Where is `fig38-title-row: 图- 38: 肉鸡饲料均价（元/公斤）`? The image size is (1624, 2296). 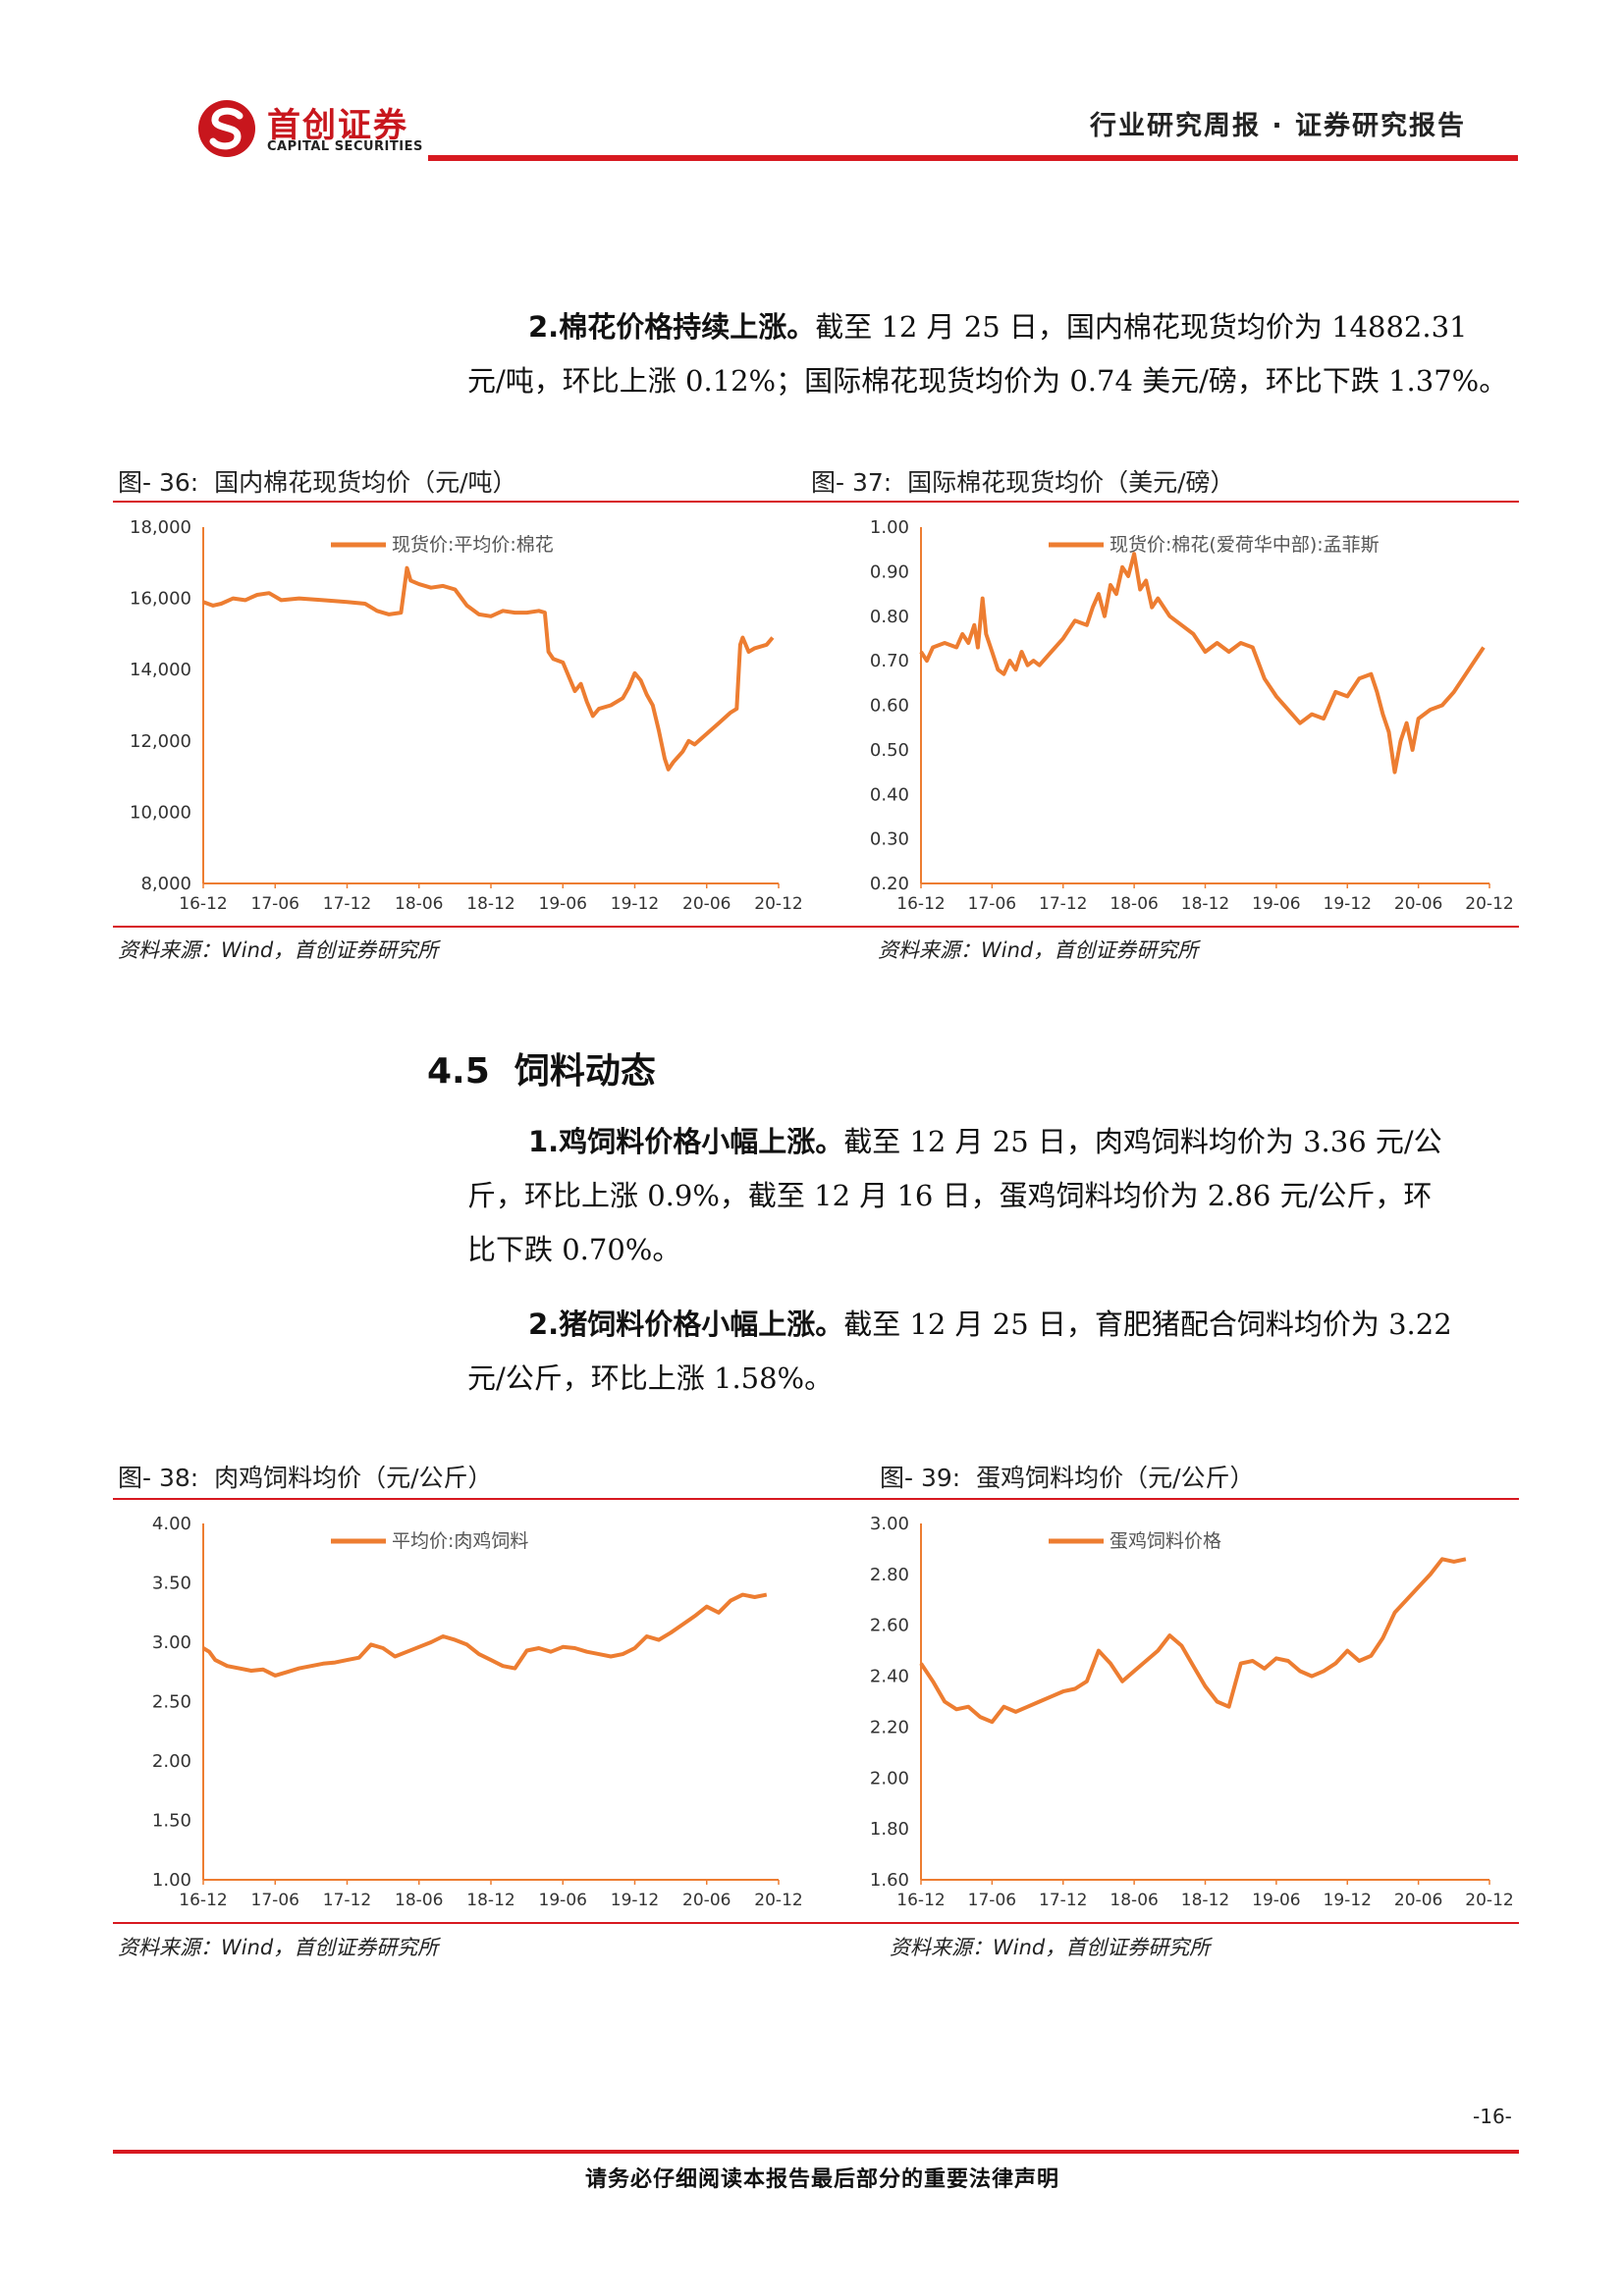 fig38-title-row: 图- 38: 肉鸡饲料均价（元/公斤） is located at coordinates (305, 1476).